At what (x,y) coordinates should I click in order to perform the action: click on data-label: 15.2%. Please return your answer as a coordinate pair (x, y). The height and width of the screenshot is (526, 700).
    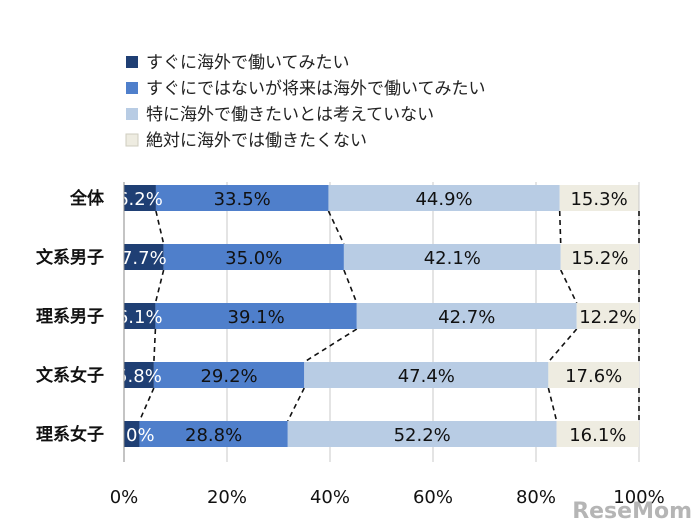
    Looking at the image, I should click on (599, 258).